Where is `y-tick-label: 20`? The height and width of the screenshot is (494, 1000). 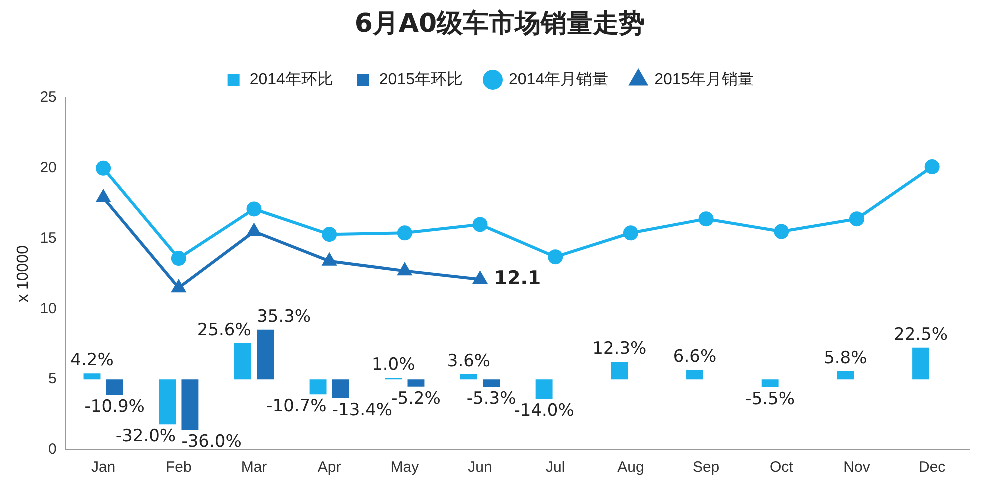
y-tick-label: 20 is located at coordinates (48, 168).